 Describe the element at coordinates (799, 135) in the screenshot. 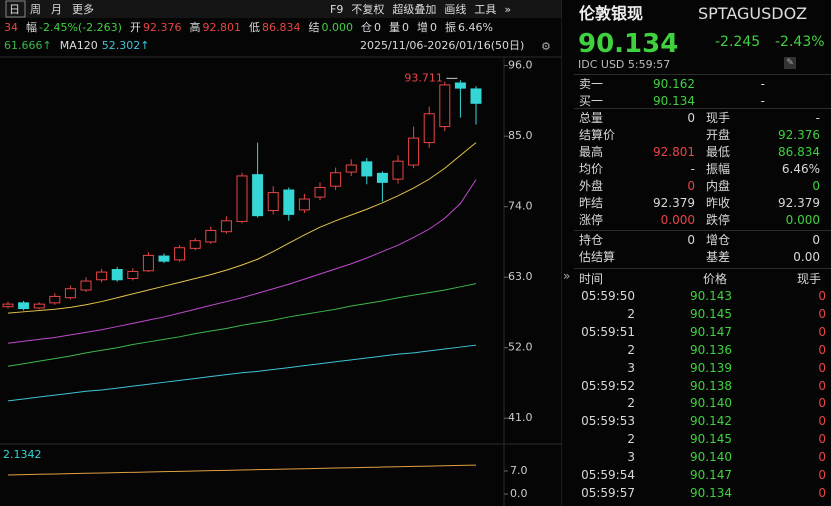

I see `stat-value: 92.376` at that location.